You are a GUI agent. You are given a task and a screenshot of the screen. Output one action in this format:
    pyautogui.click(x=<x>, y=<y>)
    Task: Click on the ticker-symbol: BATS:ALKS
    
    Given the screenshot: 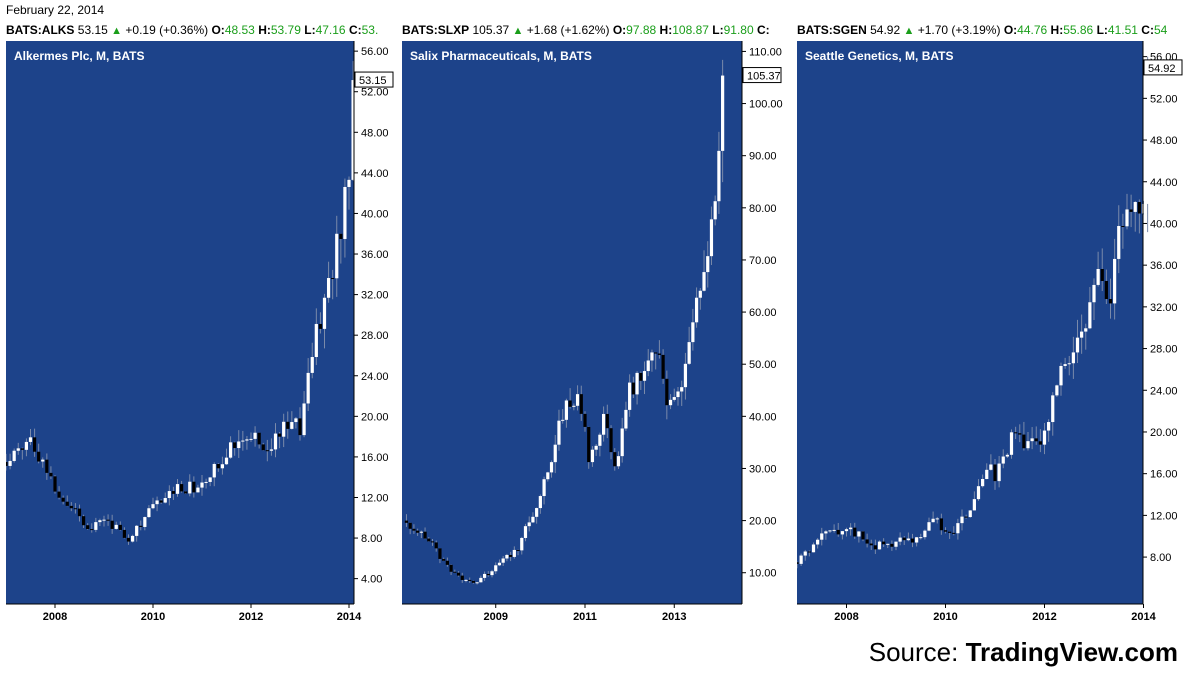 What is the action you would take?
    pyautogui.click(x=40, y=30)
    